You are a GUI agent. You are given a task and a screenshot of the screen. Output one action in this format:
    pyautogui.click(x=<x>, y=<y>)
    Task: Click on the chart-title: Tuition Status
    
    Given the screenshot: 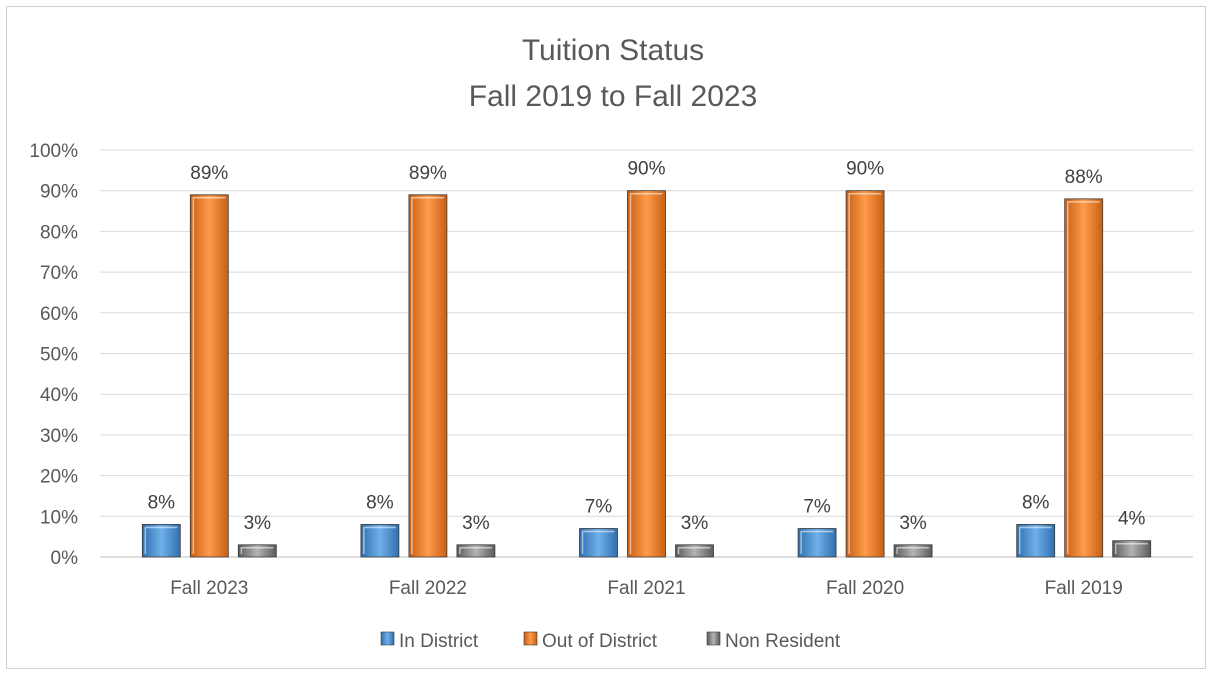 What is the action you would take?
    pyautogui.click(x=613, y=50)
    